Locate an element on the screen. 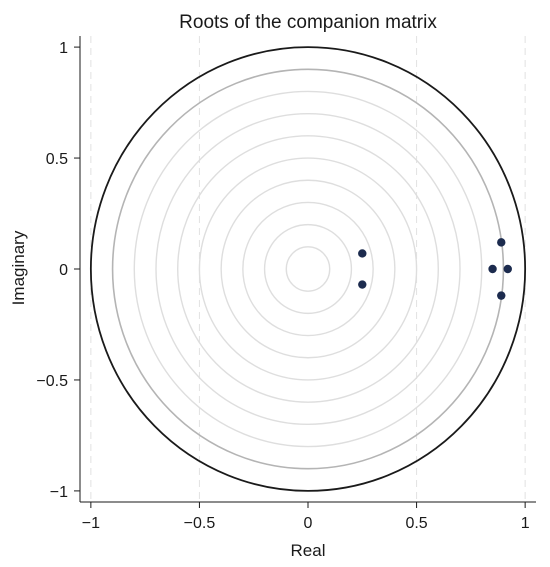 The height and width of the screenshot is (567, 550). chart-title: Roots of the companion matrix is located at coordinates (308, 22).